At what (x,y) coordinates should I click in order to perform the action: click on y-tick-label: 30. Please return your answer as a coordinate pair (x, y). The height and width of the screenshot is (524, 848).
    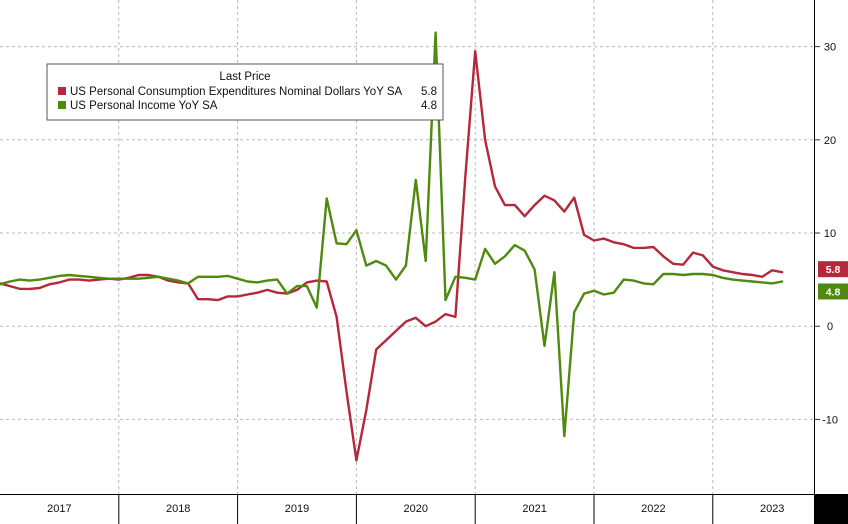
    Looking at the image, I should click on (830, 48).